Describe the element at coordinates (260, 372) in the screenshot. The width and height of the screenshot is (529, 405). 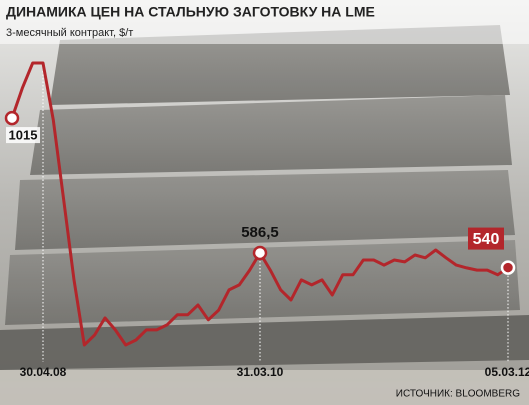
I see `x-tick-label: 31.03.10` at that location.